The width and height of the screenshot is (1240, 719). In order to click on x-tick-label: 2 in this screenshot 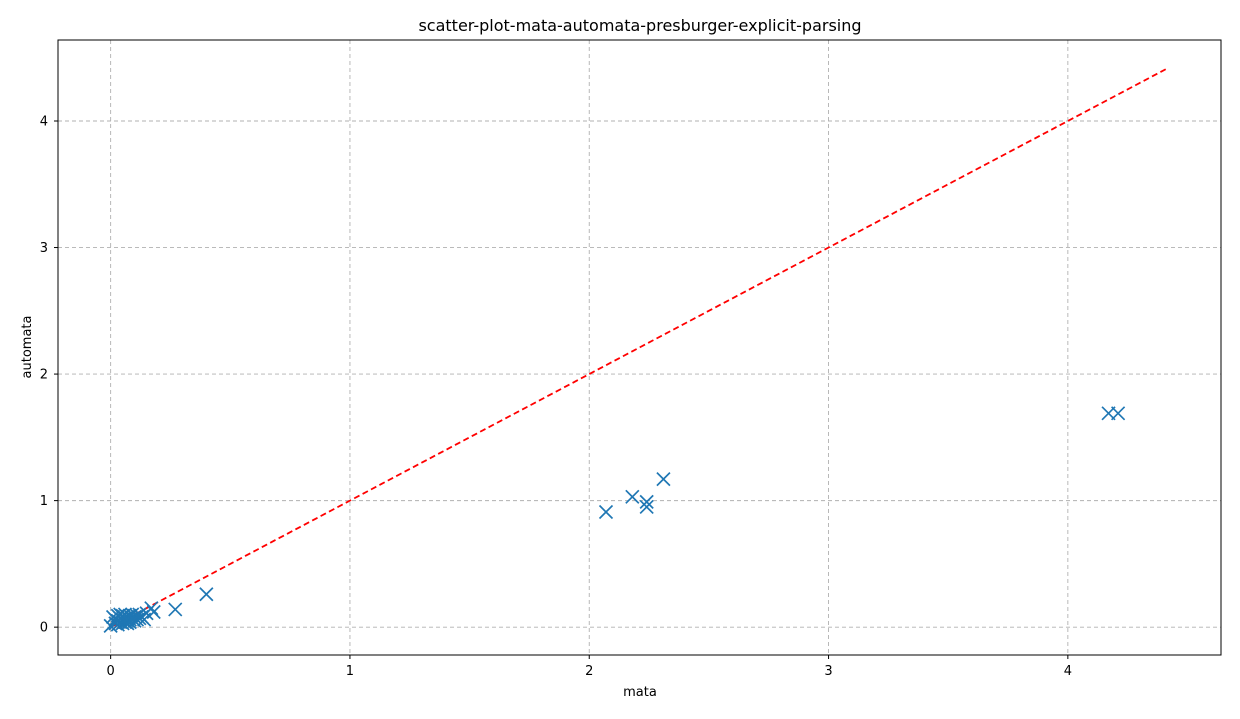, I will do `click(589, 671)`.